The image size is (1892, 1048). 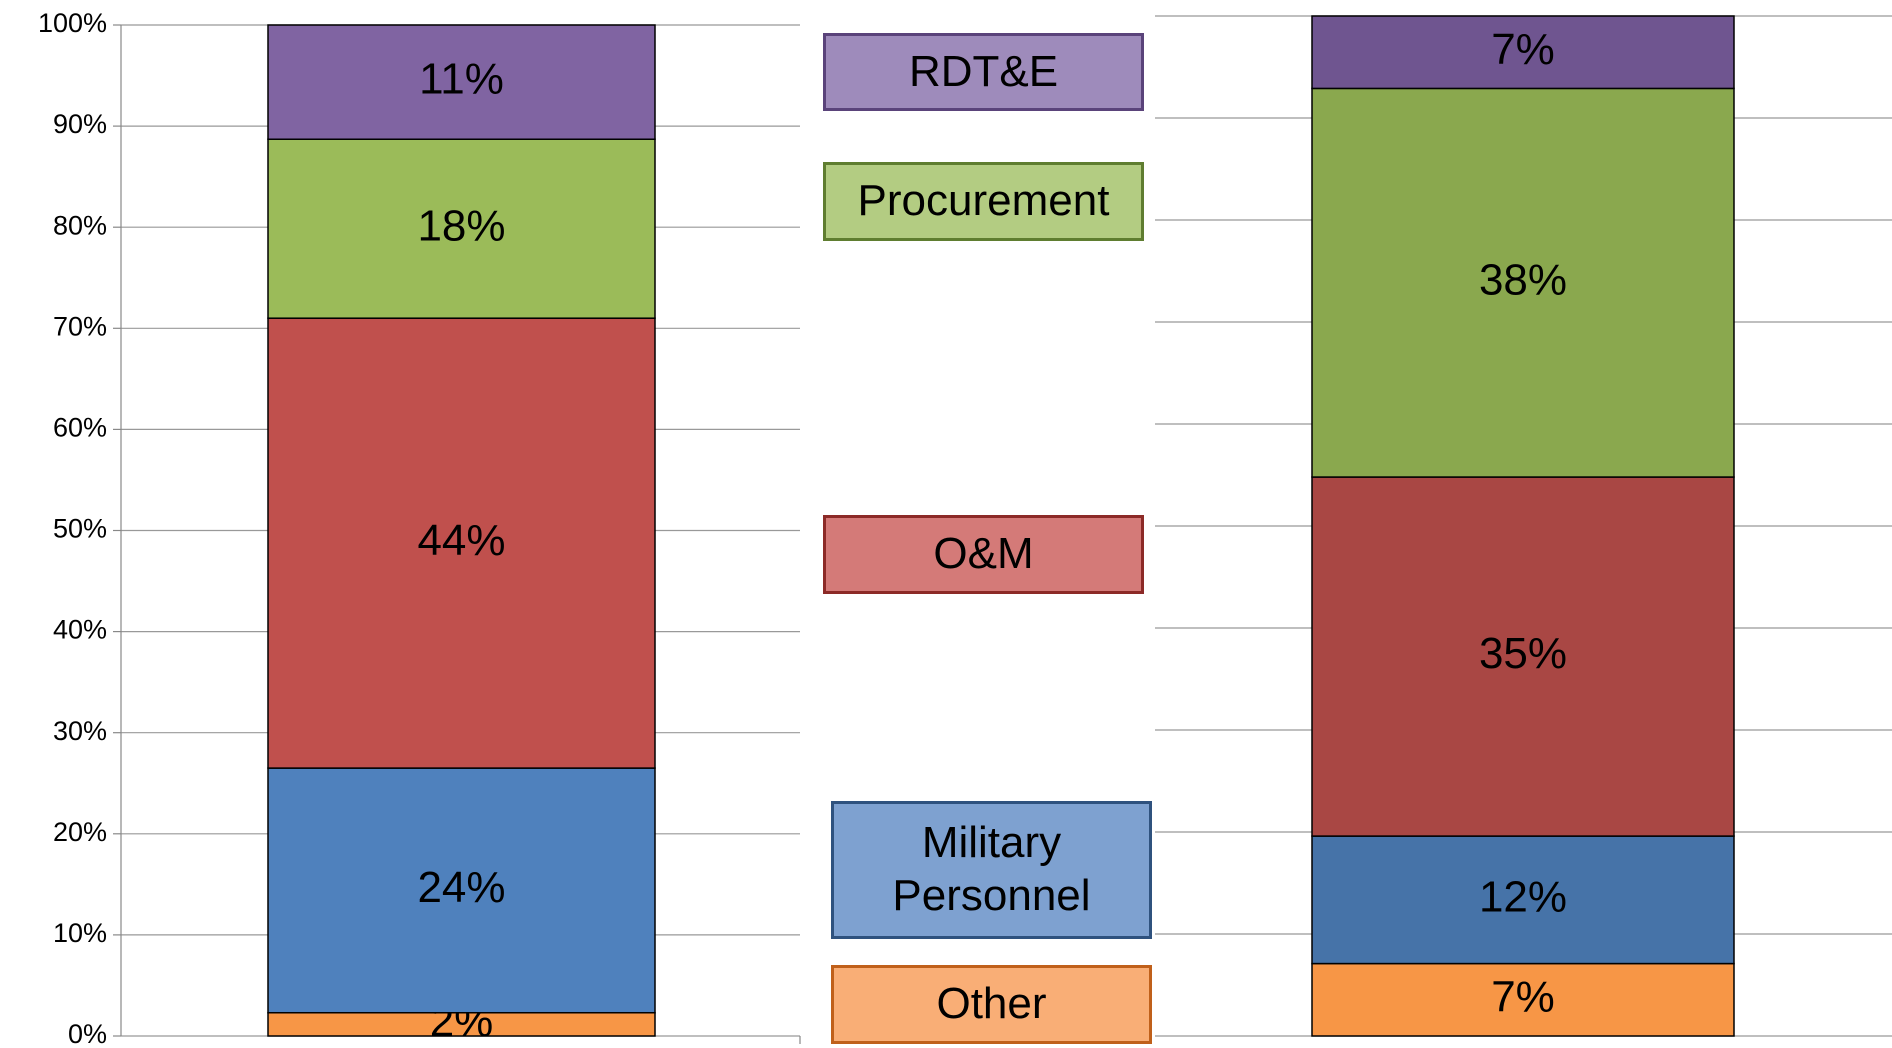 What do you see at coordinates (87, 1033) in the screenshot?
I see `y-tick-label: 0%` at bounding box center [87, 1033].